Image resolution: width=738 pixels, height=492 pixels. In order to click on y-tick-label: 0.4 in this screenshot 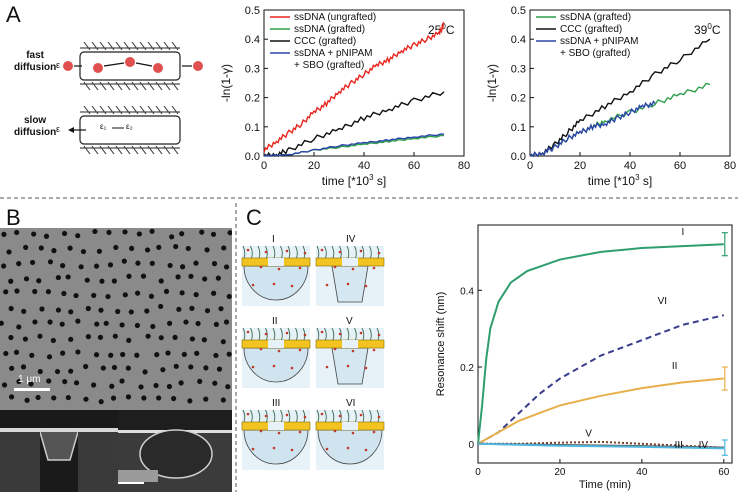, I will do `click(467, 291)`.